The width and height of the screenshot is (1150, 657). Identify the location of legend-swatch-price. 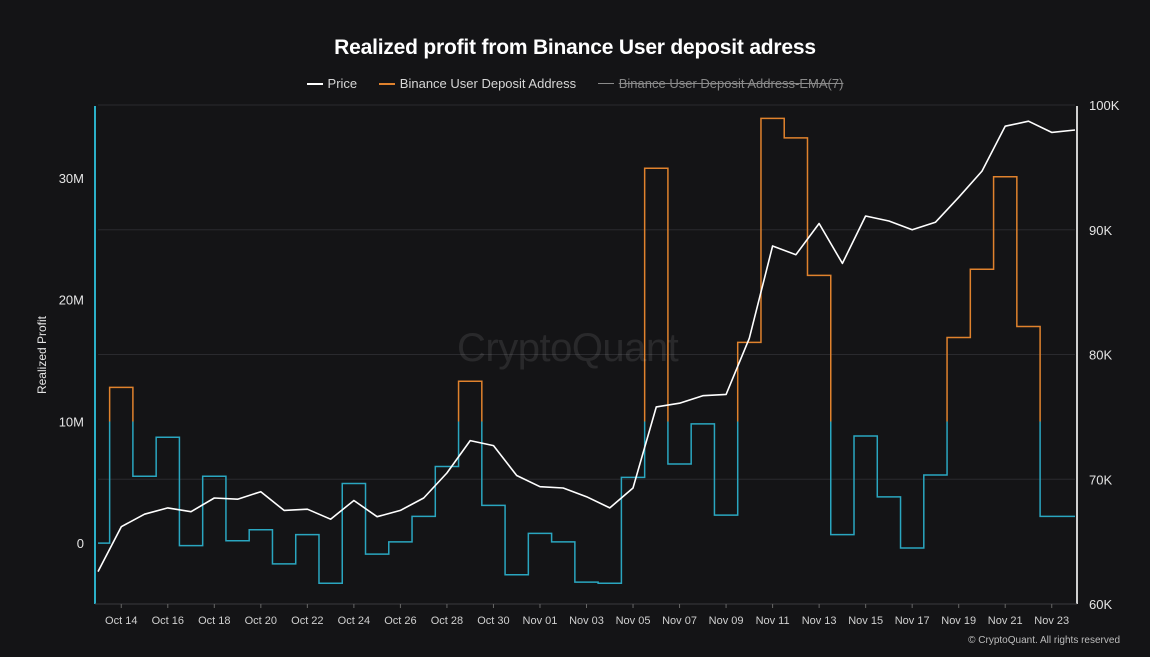
(314, 83).